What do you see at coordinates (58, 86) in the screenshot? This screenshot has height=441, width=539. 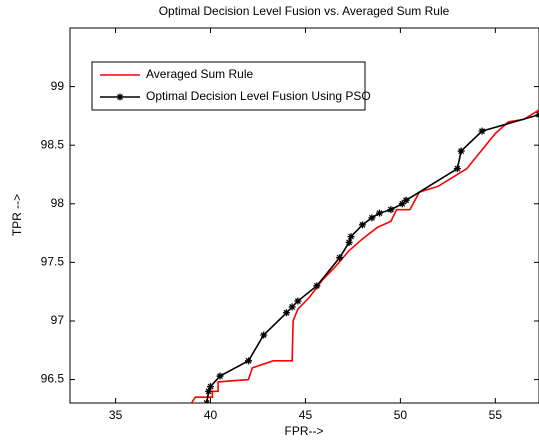 I see `y-tick-label: 99` at bounding box center [58, 86].